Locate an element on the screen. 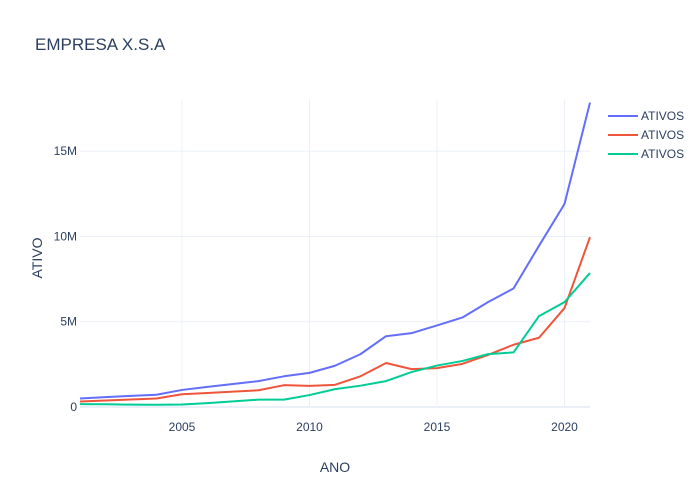  x-tick-label: 2020 is located at coordinates (564, 427).